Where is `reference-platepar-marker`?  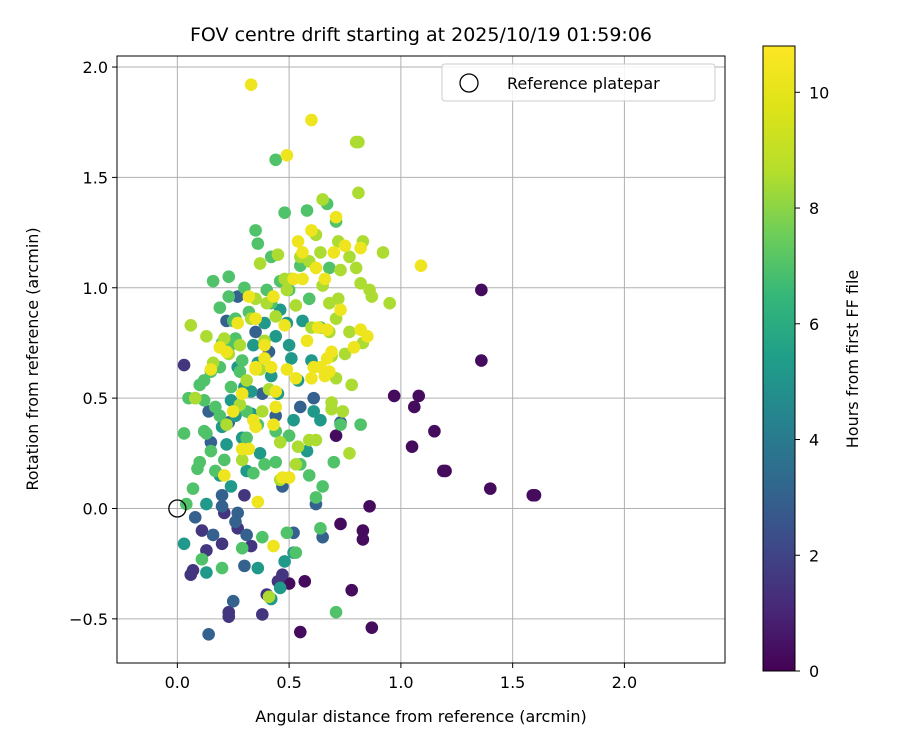
reference-platepar-marker is located at coordinates (177, 508).